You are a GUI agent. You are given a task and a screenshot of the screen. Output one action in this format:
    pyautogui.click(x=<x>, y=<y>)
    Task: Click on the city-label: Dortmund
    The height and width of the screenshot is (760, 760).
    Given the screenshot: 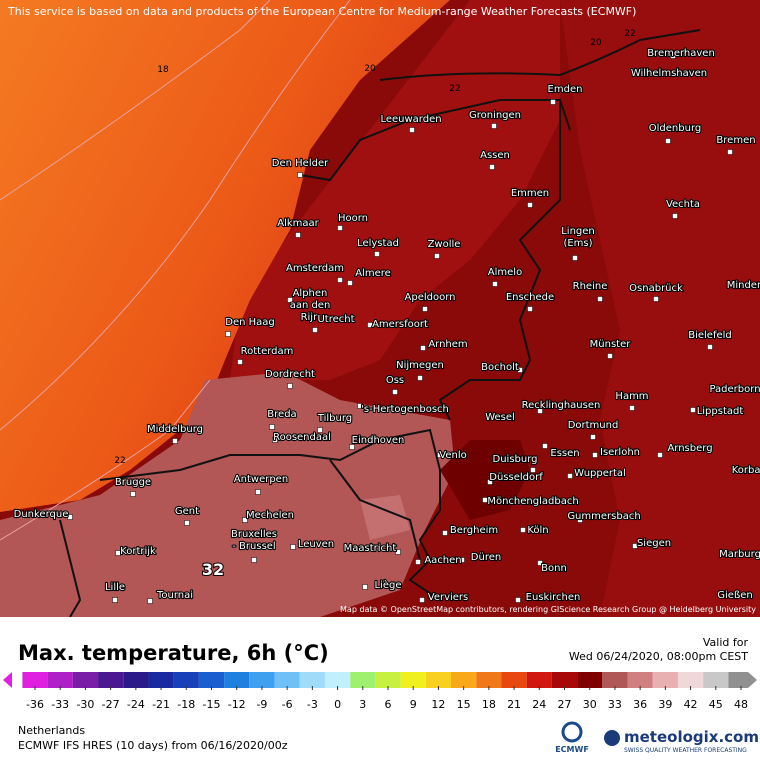 What is the action you would take?
    pyautogui.click(x=593, y=425)
    